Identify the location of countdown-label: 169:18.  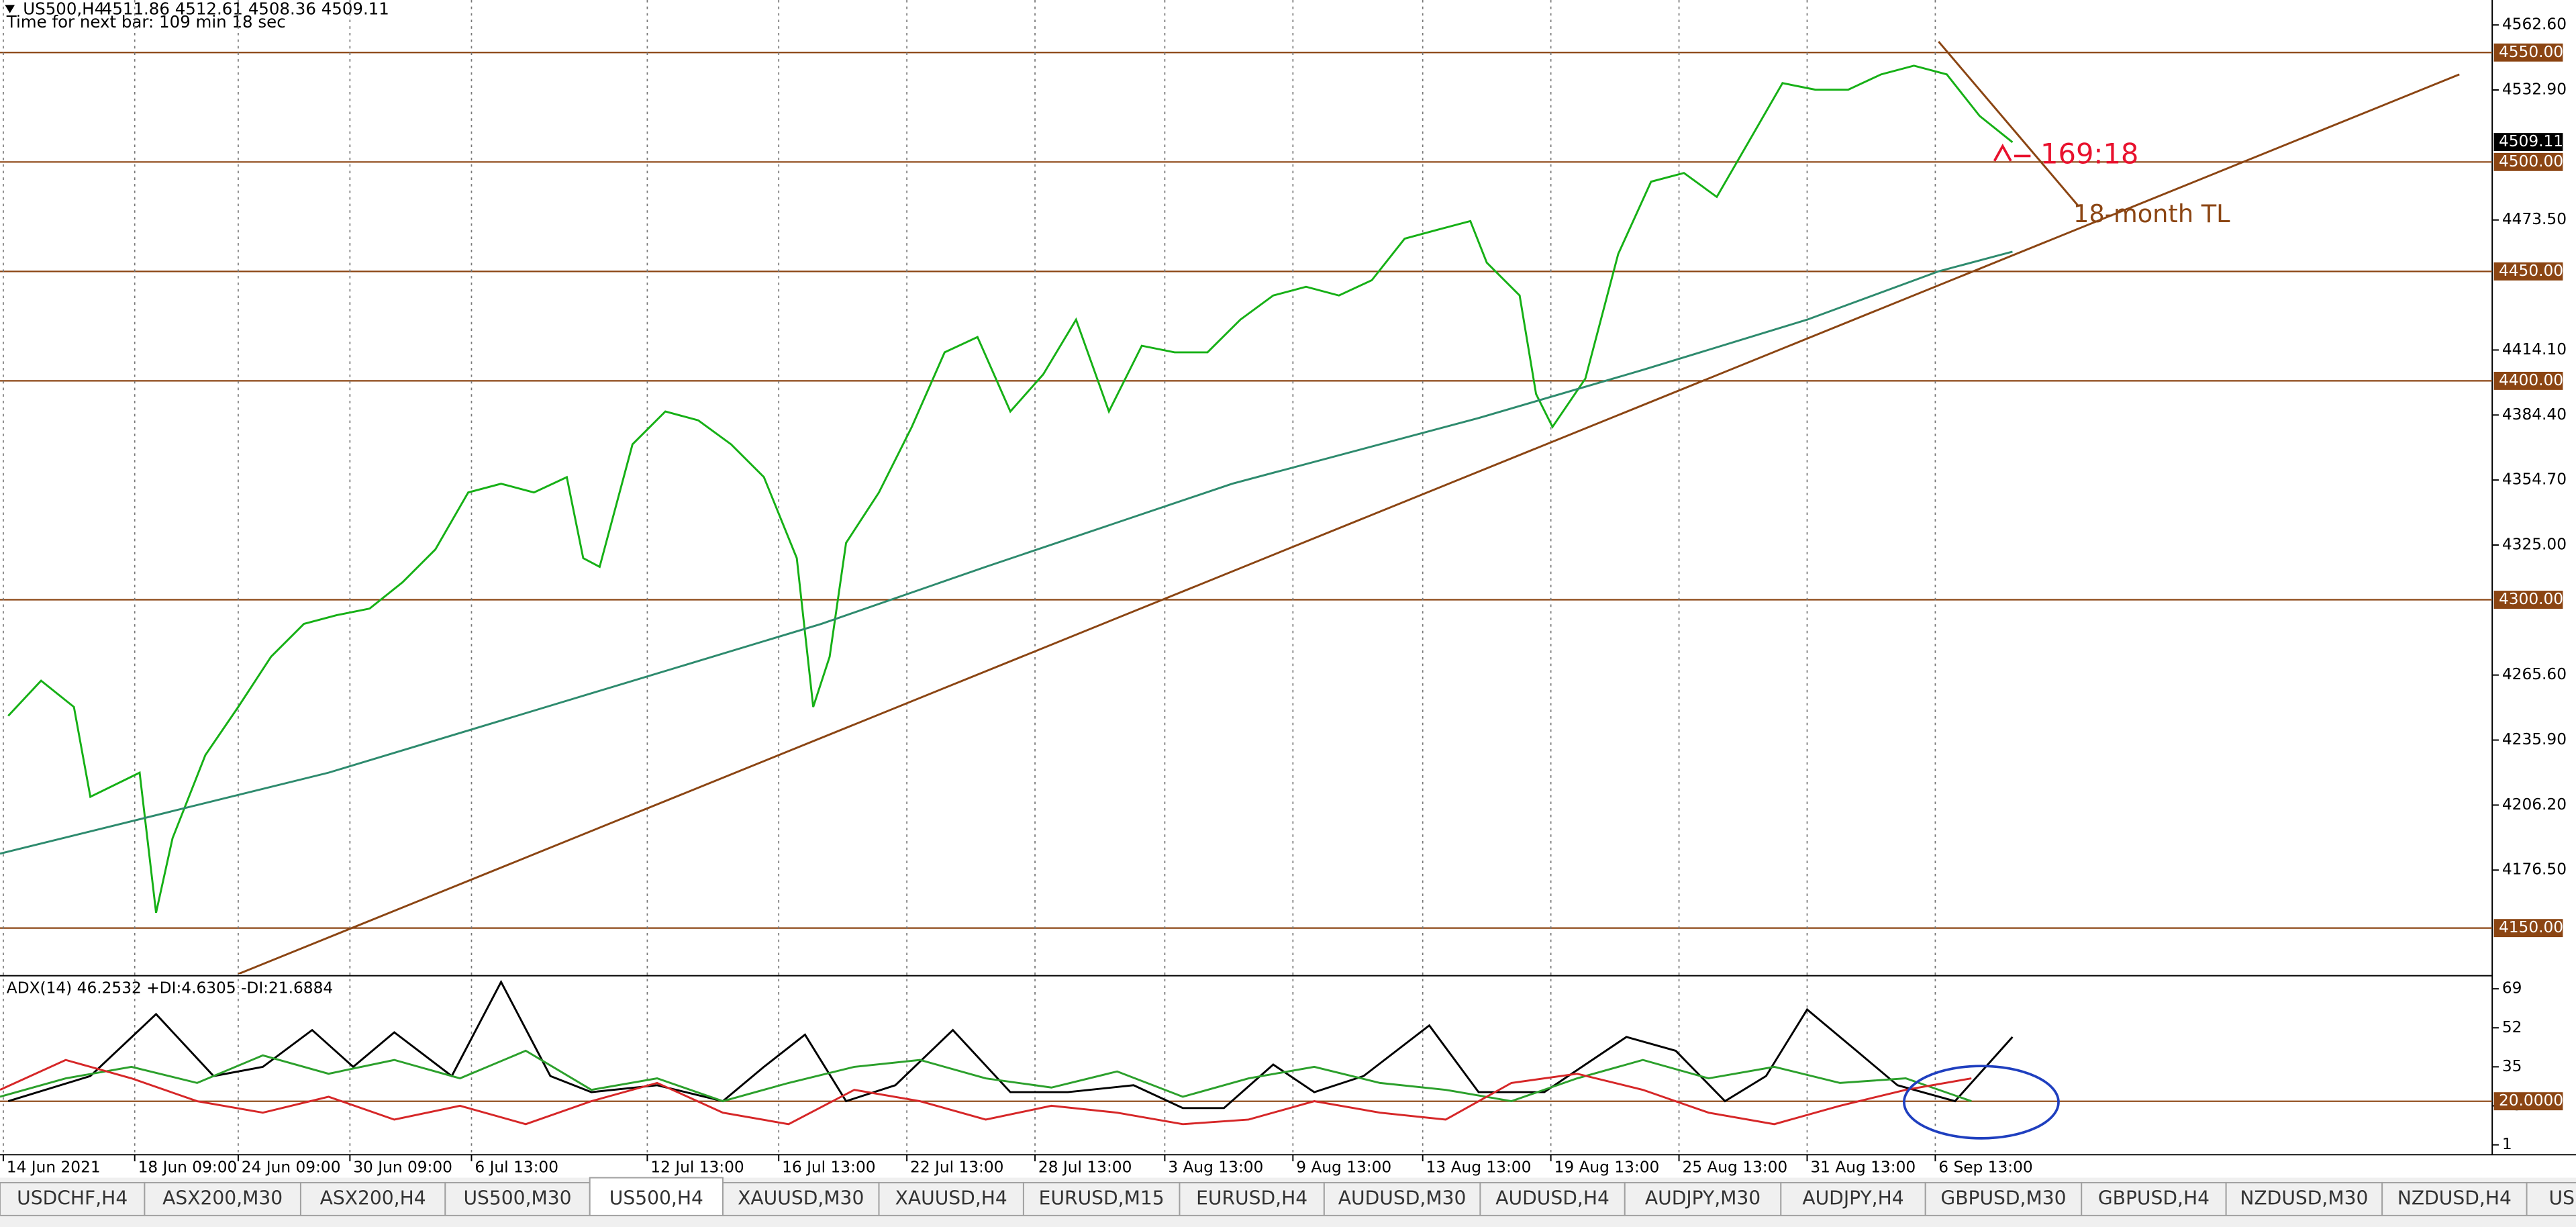
(2089, 153).